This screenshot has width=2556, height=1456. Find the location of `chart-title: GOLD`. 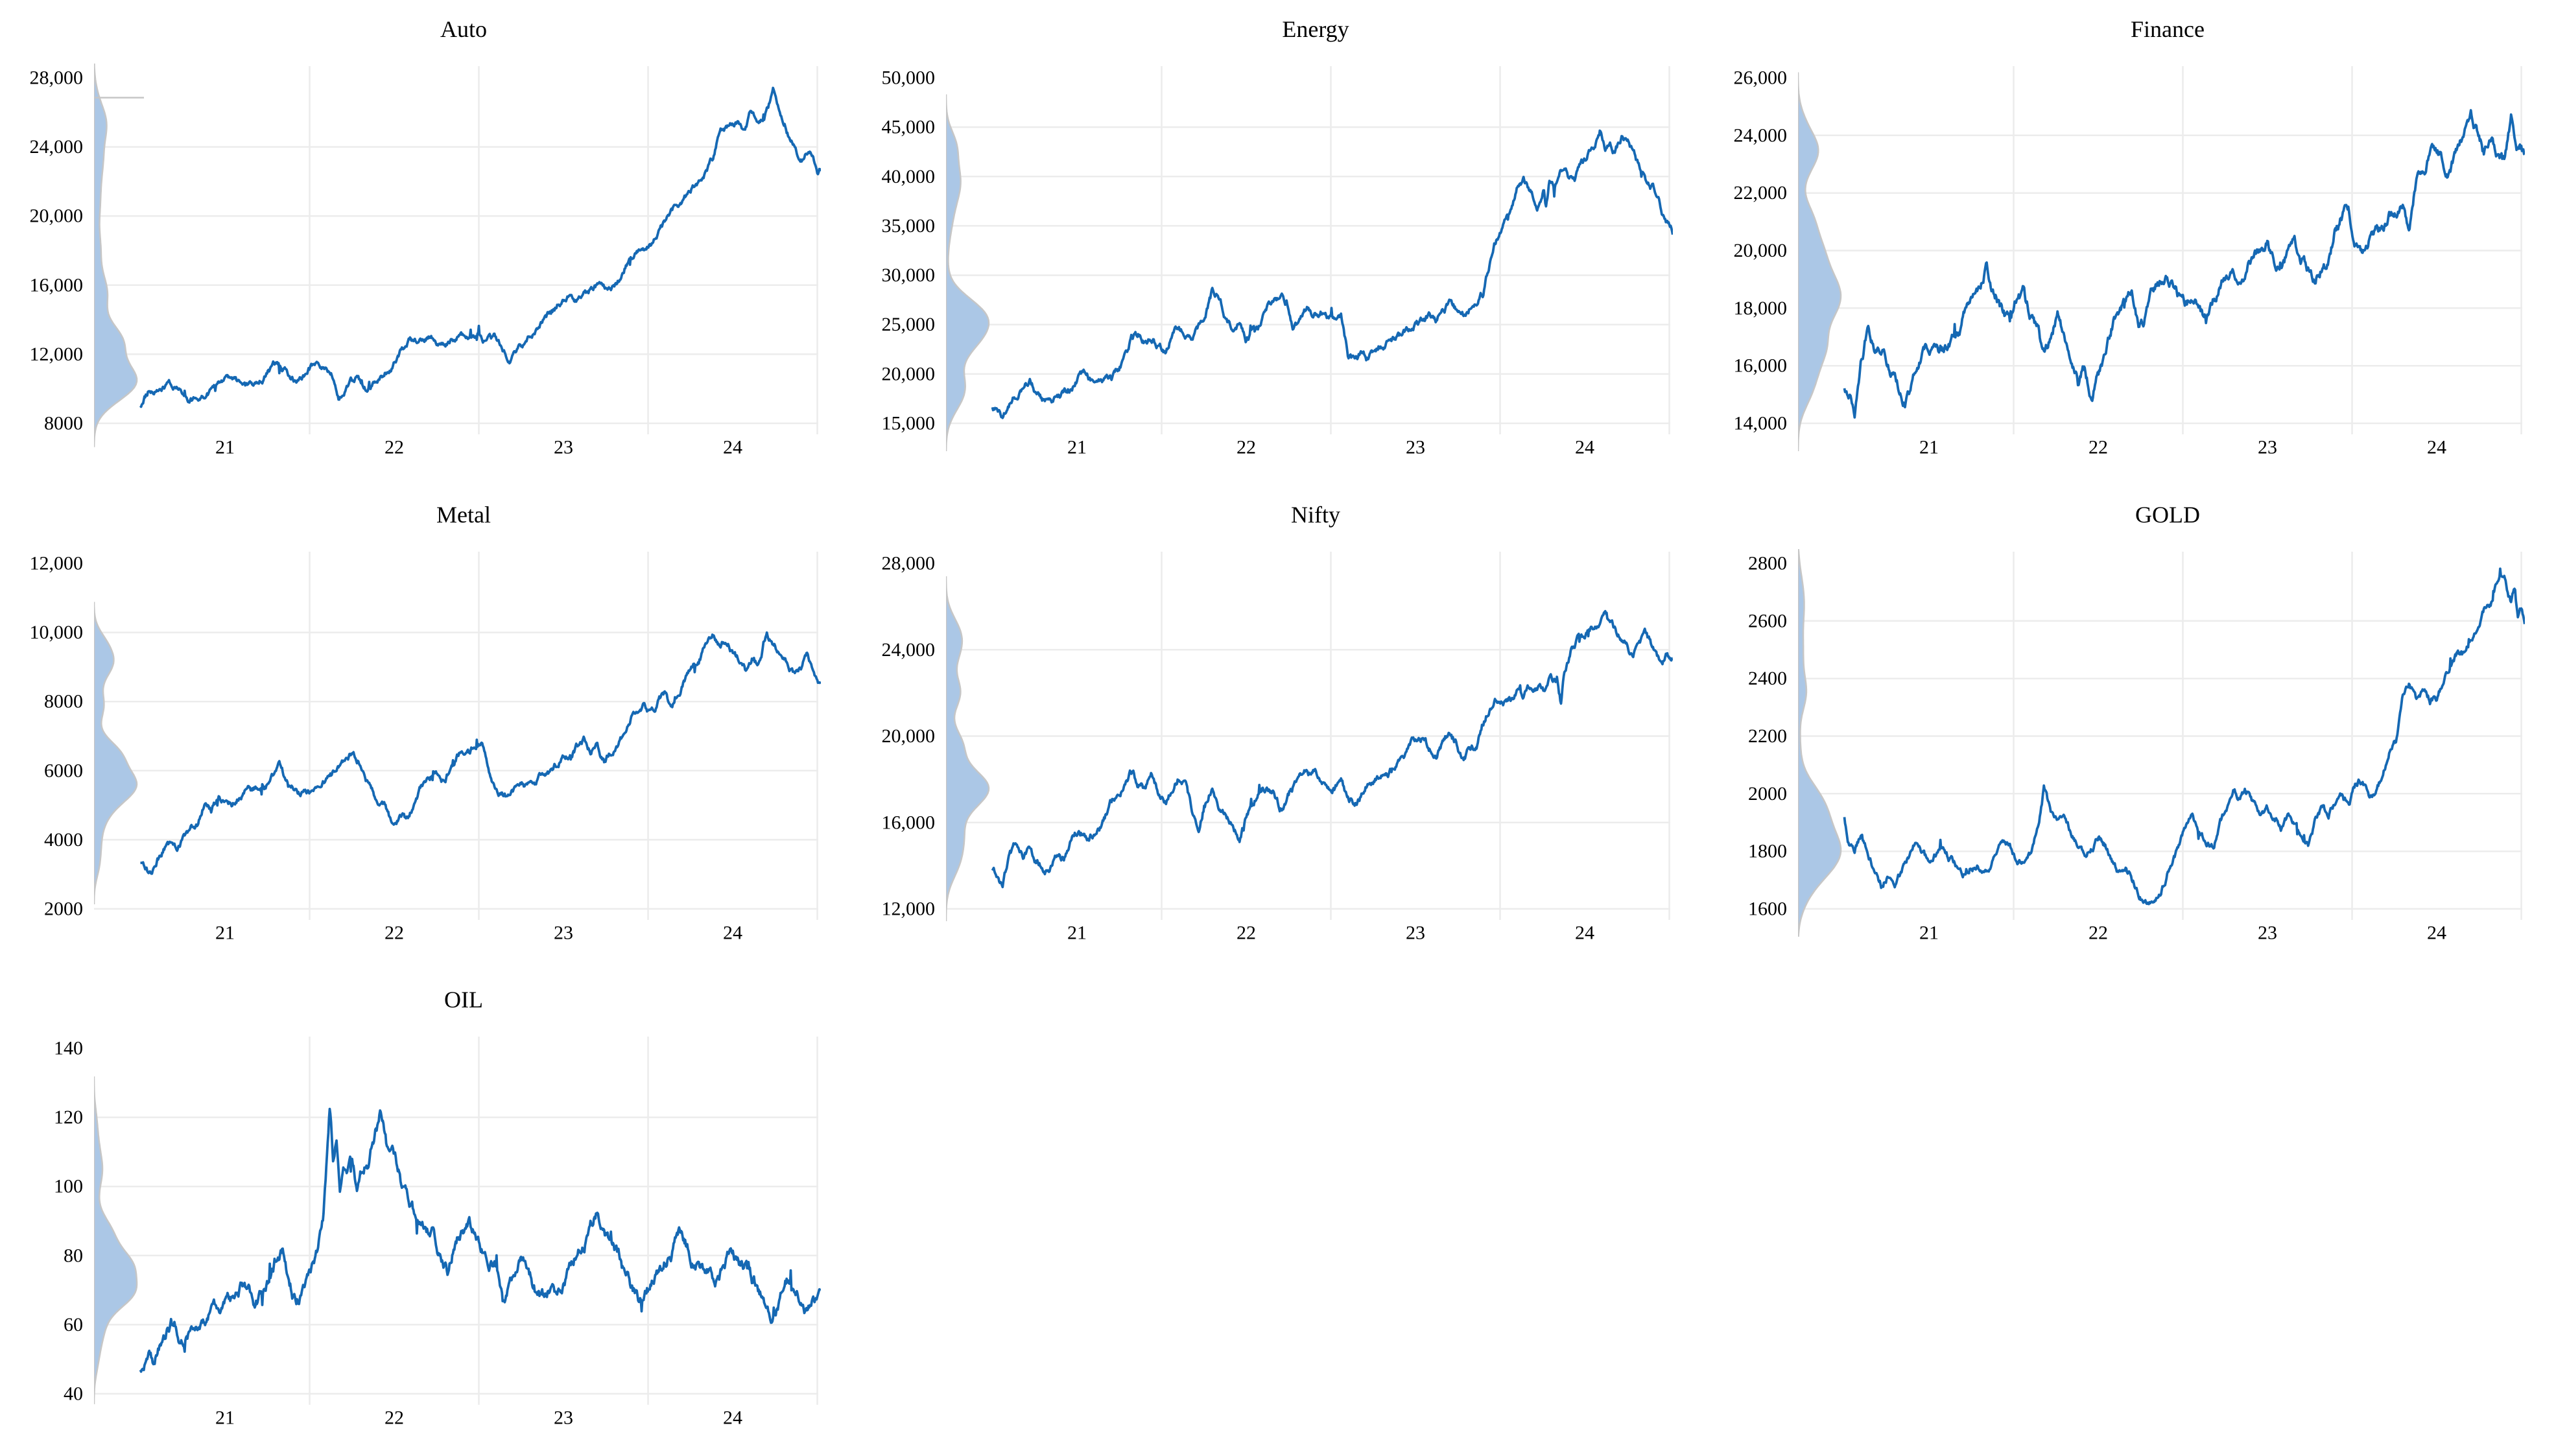

chart-title: GOLD is located at coordinates (2167, 515).